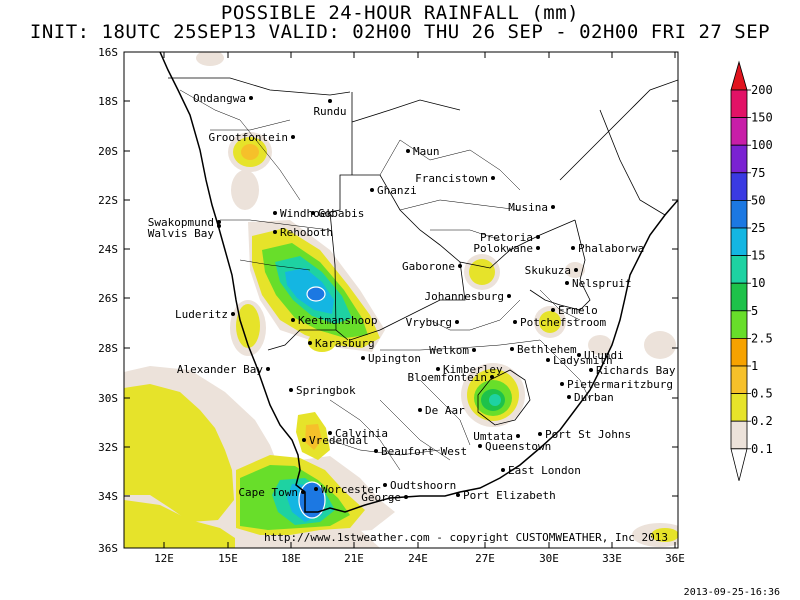 The height and width of the screenshot is (600, 800). Describe the element at coordinates (550, 322) in the screenshot. I see `rain-field-ermelo` at that location.